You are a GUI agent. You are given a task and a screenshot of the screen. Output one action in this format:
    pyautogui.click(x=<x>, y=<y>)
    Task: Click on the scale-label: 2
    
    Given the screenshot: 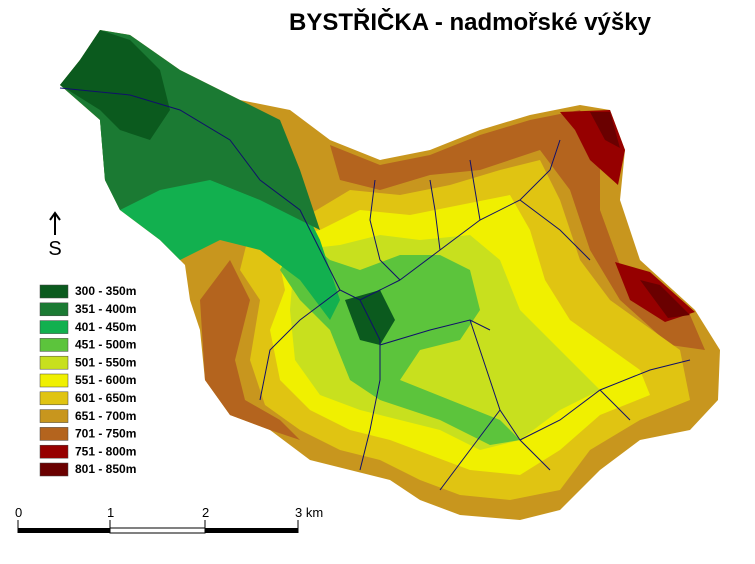 What is the action you would take?
    pyautogui.click(x=205, y=512)
    